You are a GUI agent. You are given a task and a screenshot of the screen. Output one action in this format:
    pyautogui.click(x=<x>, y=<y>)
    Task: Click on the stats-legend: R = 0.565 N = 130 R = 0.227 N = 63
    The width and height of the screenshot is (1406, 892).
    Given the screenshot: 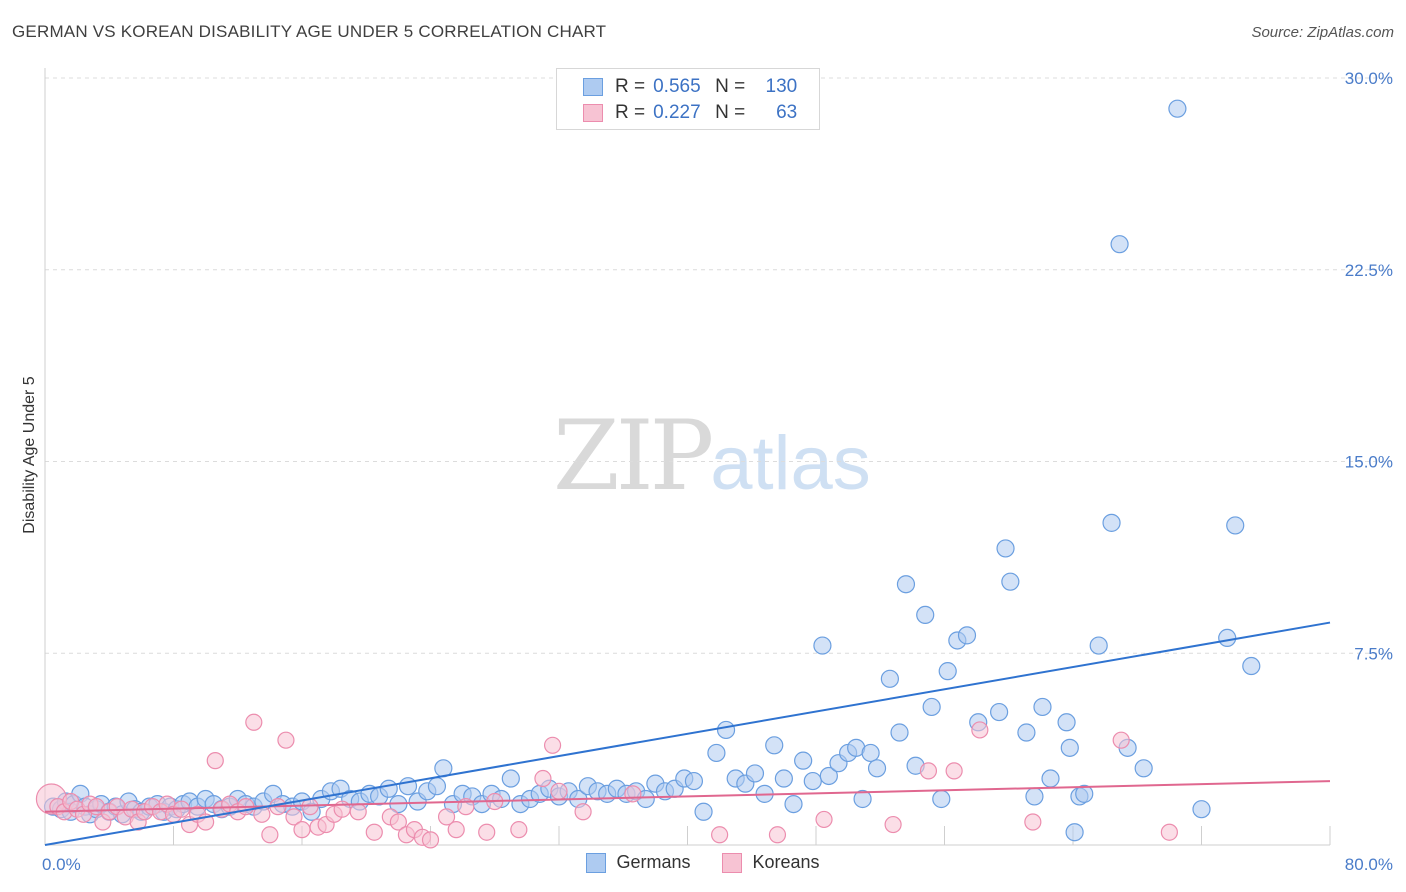 What is the action you would take?
    pyautogui.click(x=688, y=99)
    